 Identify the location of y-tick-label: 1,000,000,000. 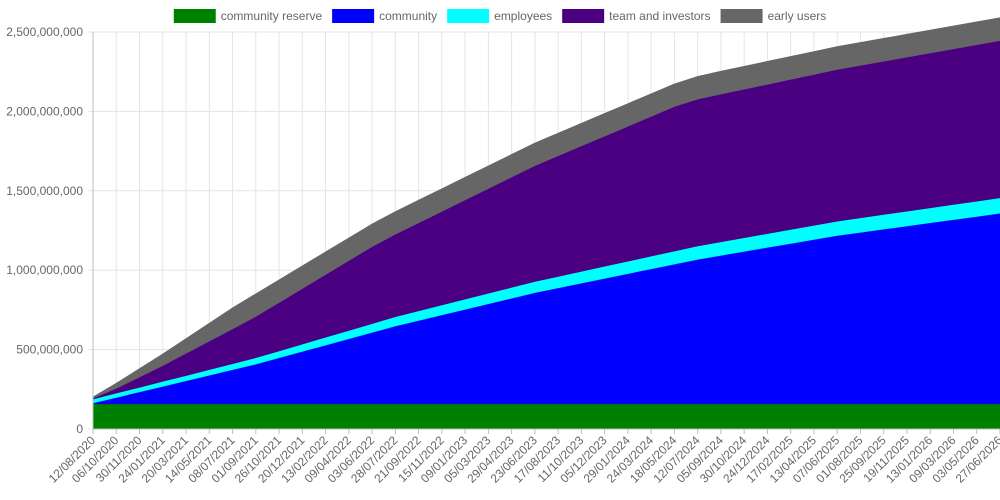
(44, 270).